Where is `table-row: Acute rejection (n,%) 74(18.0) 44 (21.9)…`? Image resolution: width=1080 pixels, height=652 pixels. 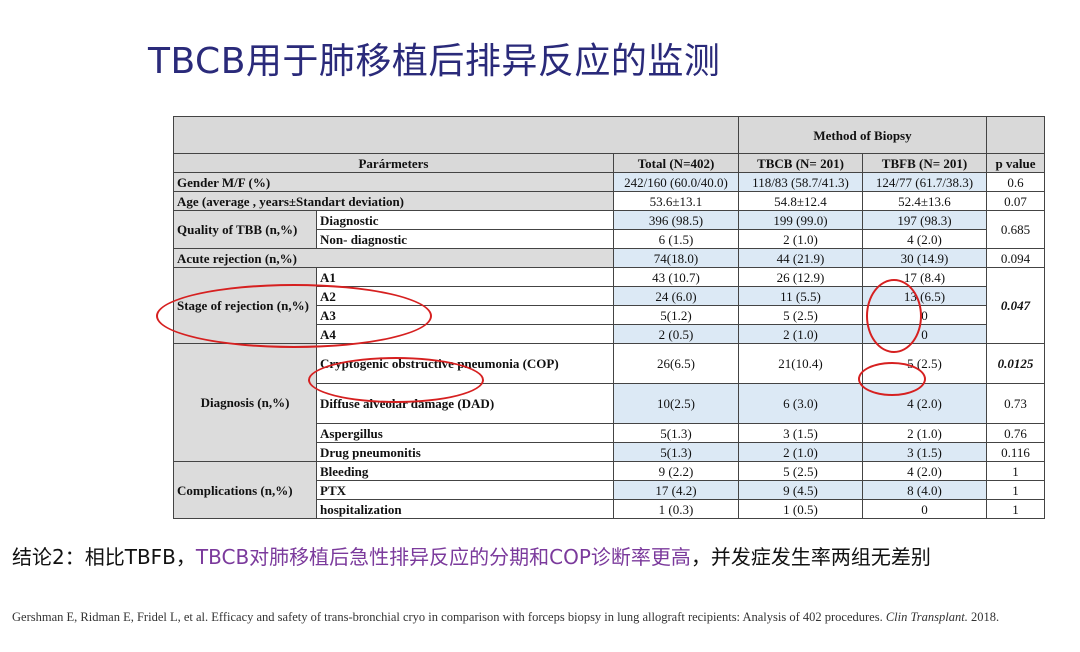 table-row: Acute rejection (n,%) 74(18.0) 44 (21.9)… is located at coordinates (609, 258).